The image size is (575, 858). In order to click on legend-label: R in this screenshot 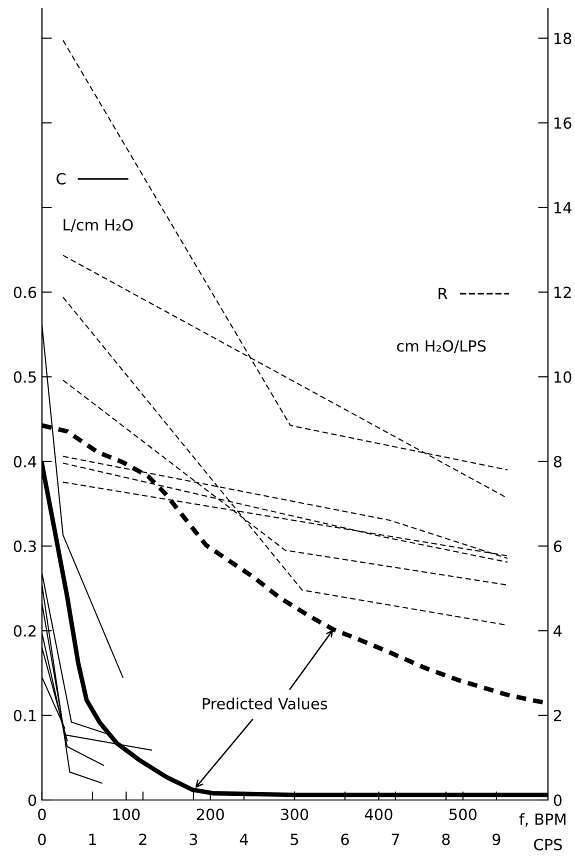, I will do `click(443, 294)`.